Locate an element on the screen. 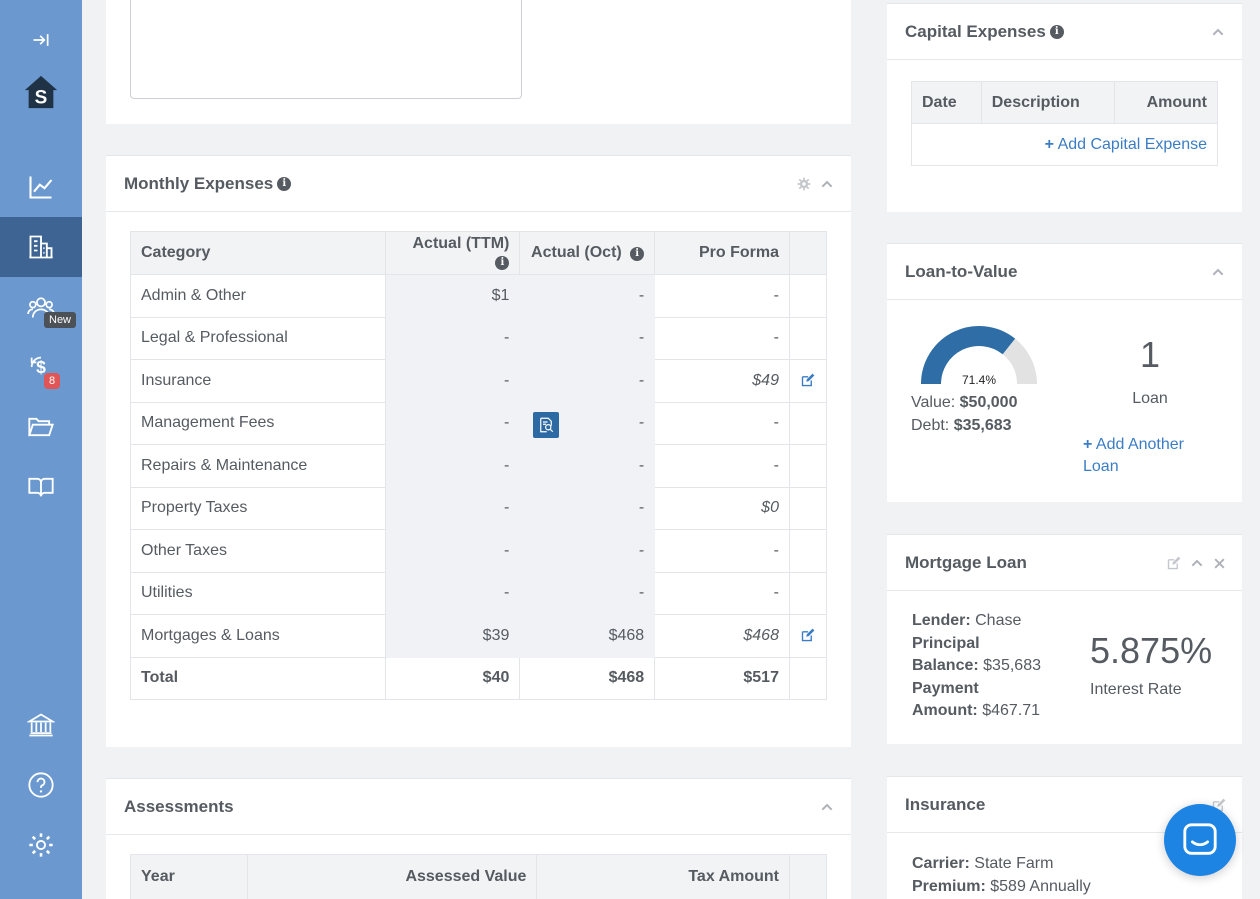  sidebar-item-analytics is located at coordinates (41, 187).